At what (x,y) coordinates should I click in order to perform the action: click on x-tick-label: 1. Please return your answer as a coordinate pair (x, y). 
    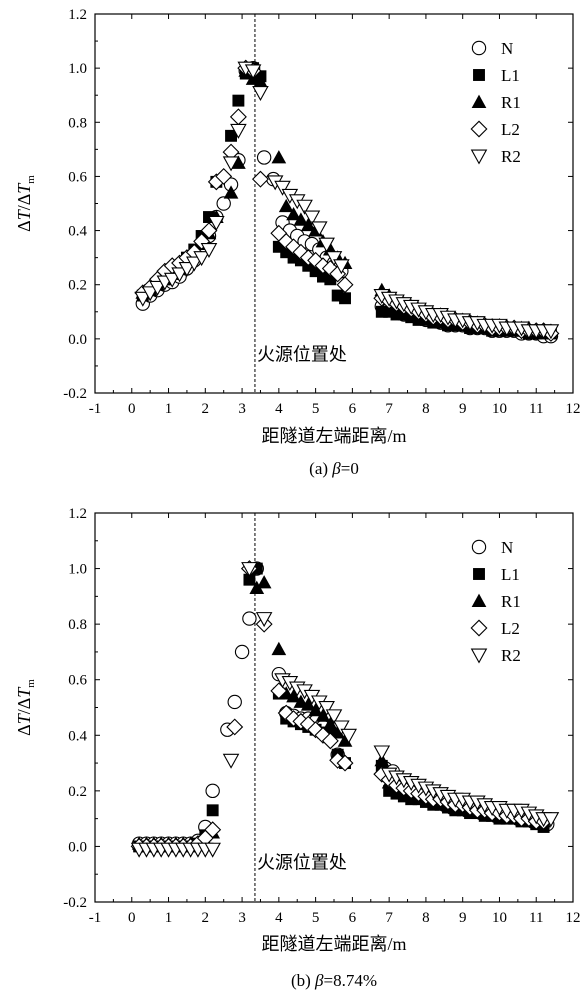
    Looking at the image, I should click on (169, 409).